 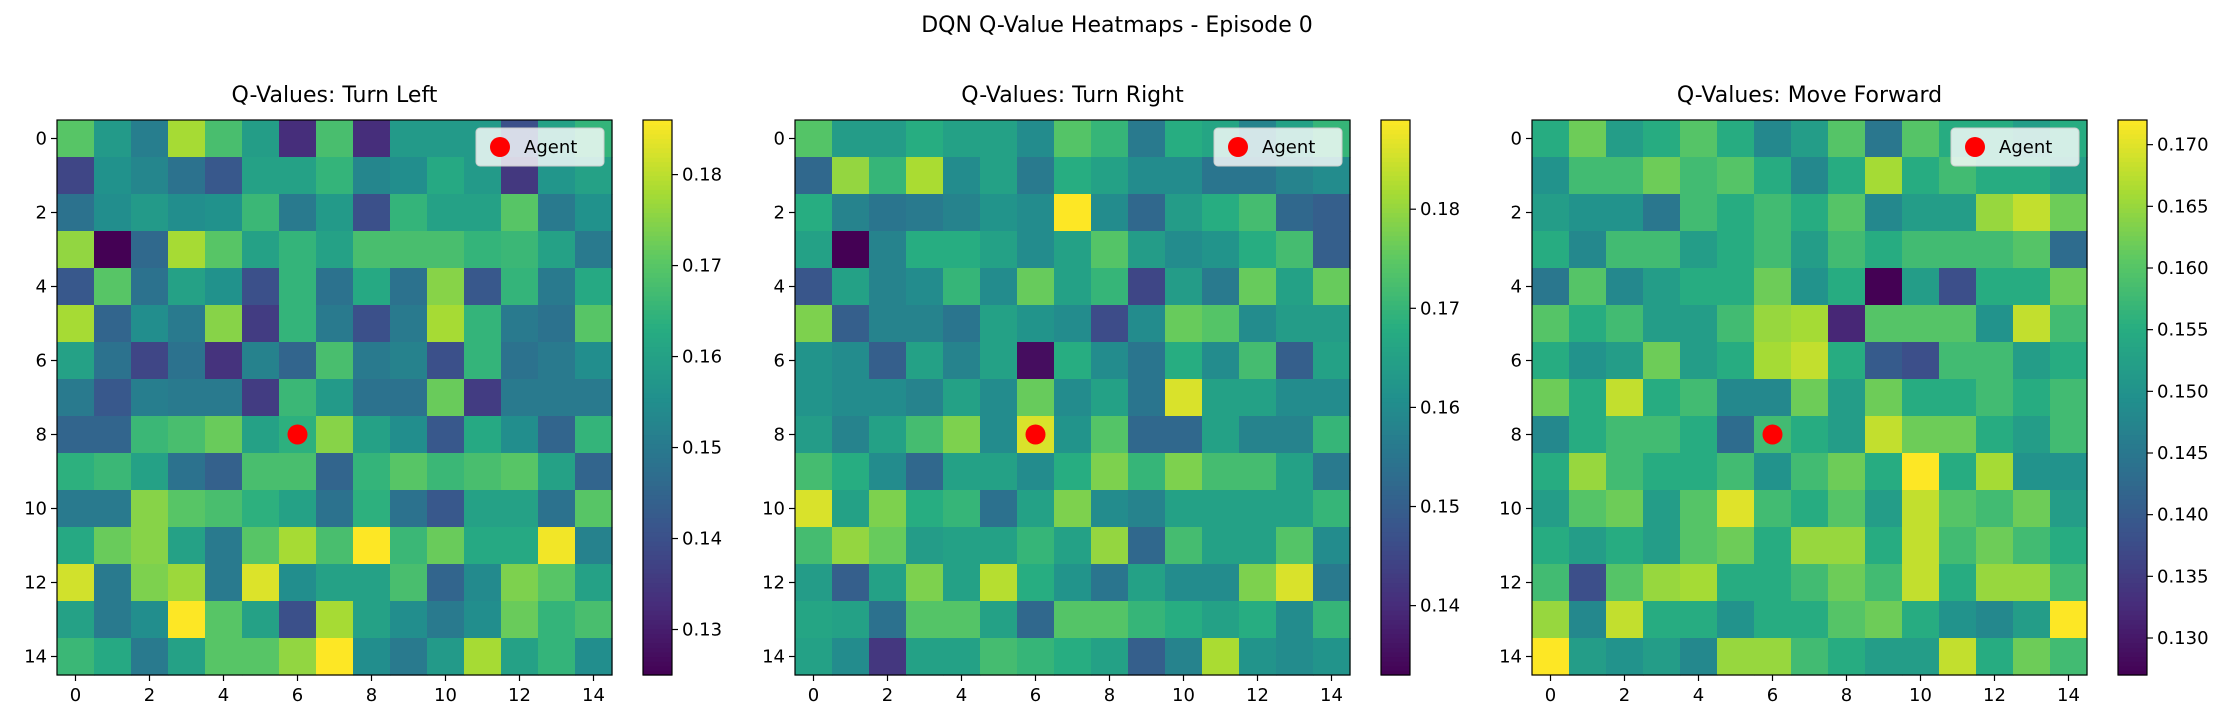 I want to click on legend-label: Agent, so click(x=550, y=147).